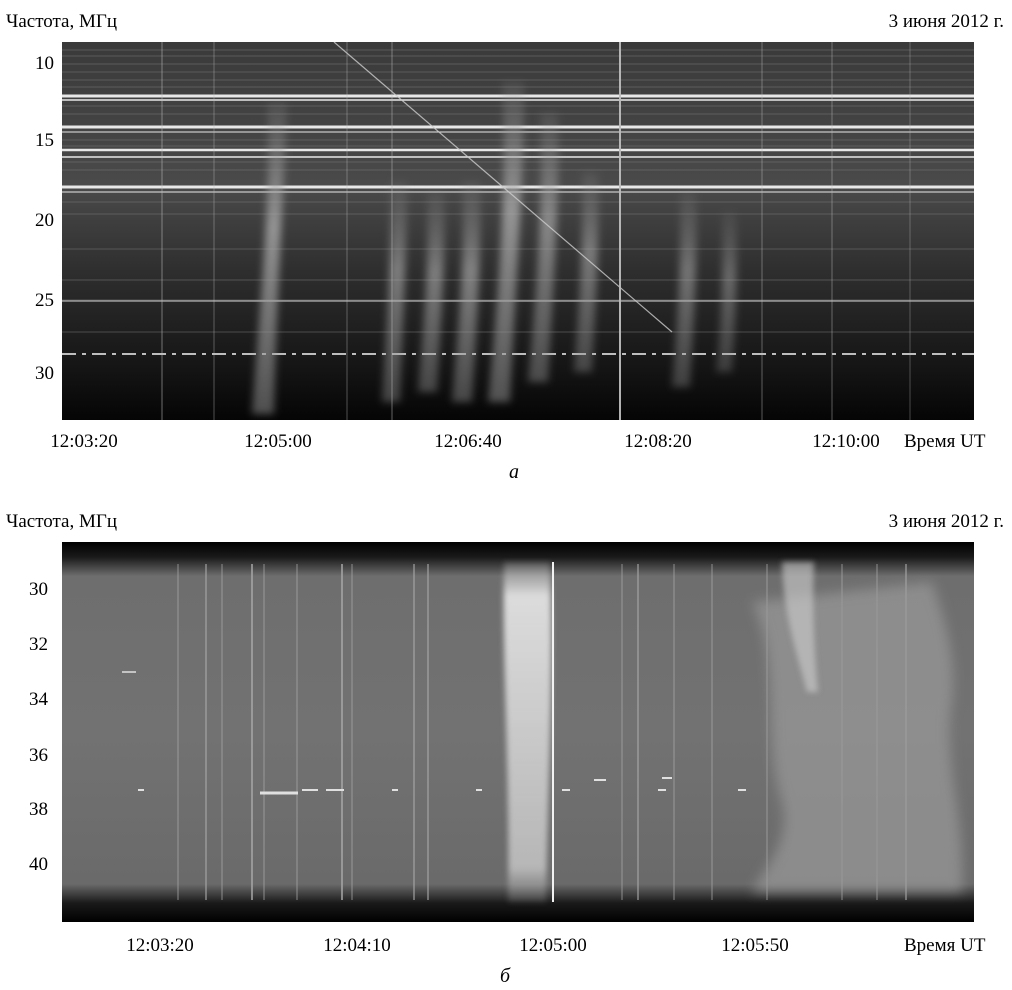 Image resolution: width=1012 pixels, height=990 pixels. I want to click on panel-b-ytick: 36, so click(38, 755).